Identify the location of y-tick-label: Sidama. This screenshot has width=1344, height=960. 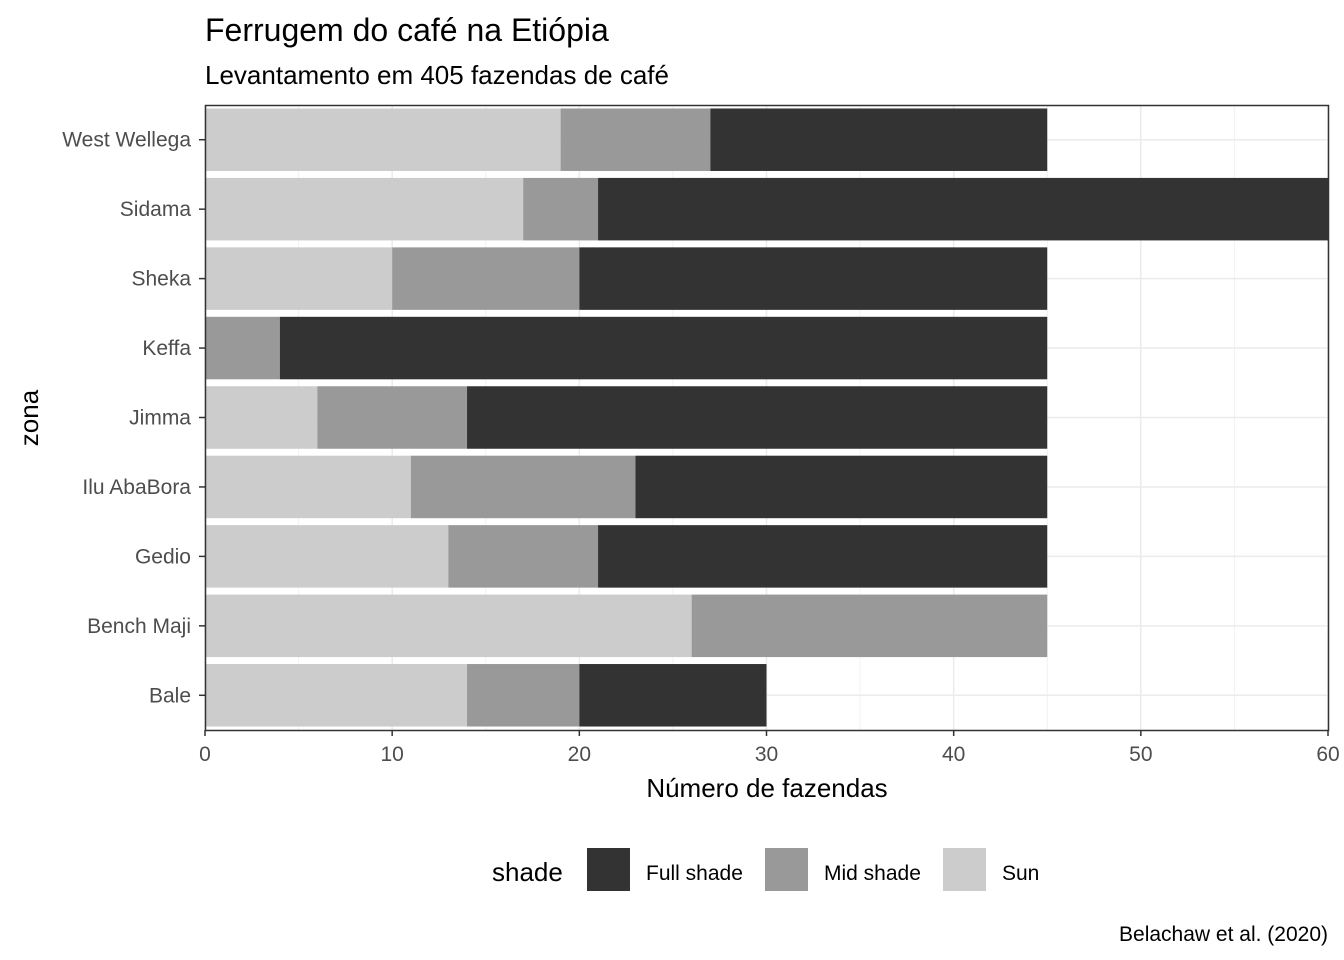
(156, 209).